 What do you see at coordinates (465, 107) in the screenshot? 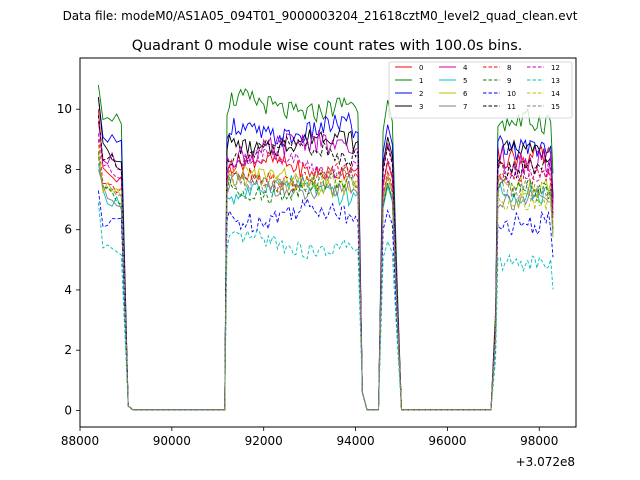
I see `legend-label-7: 7` at bounding box center [465, 107].